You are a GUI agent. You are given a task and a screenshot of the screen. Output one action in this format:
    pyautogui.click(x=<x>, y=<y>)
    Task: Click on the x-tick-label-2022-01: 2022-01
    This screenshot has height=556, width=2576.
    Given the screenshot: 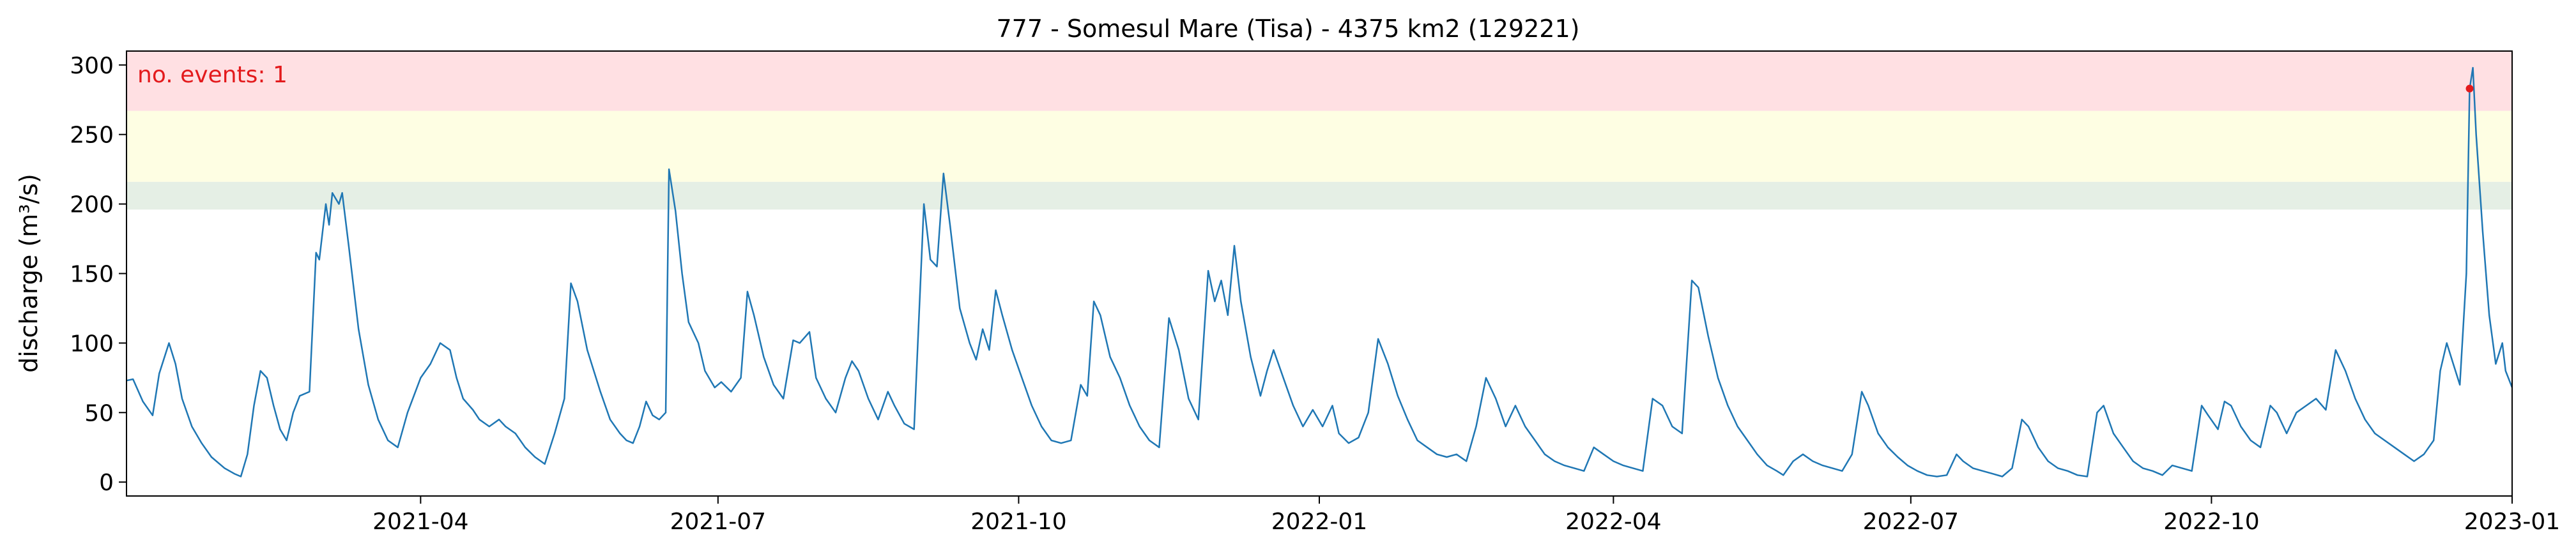 What is the action you would take?
    pyautogui.click(x=1319, y=522)
    